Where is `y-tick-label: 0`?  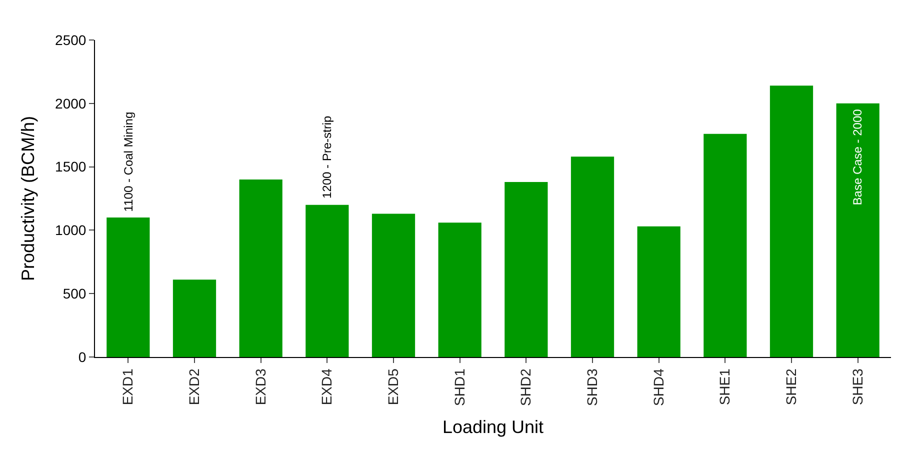 y-tick-label: 0 is located at coordinates (82, 356).